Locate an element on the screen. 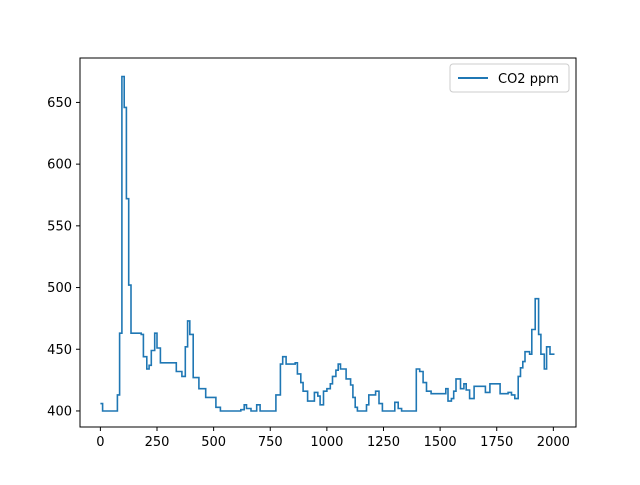 This screenshot has width=640, height=485. x-tick-label: 1000 is located at coordinates (326, 442).